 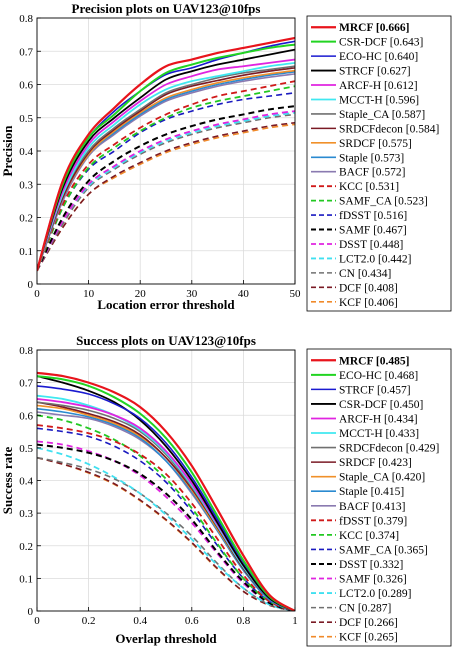 I want to click on legend-entry-9: Staple_CA [0.420], so click(x=382, y=478).